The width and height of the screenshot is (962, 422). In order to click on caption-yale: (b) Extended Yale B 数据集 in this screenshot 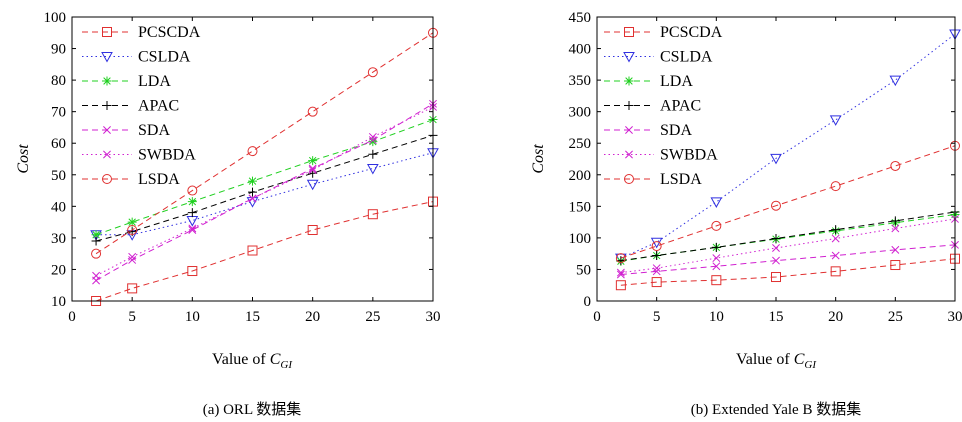, I will do `click(776, 409)`.